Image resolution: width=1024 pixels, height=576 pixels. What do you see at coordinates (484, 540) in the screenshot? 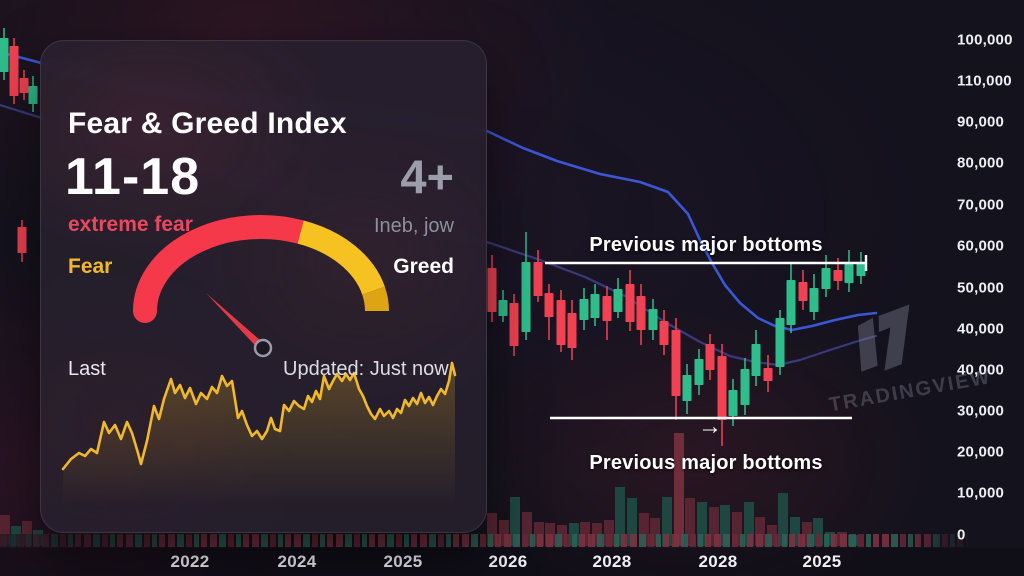
I see `volume-strip` at bounding box center [484, 540].